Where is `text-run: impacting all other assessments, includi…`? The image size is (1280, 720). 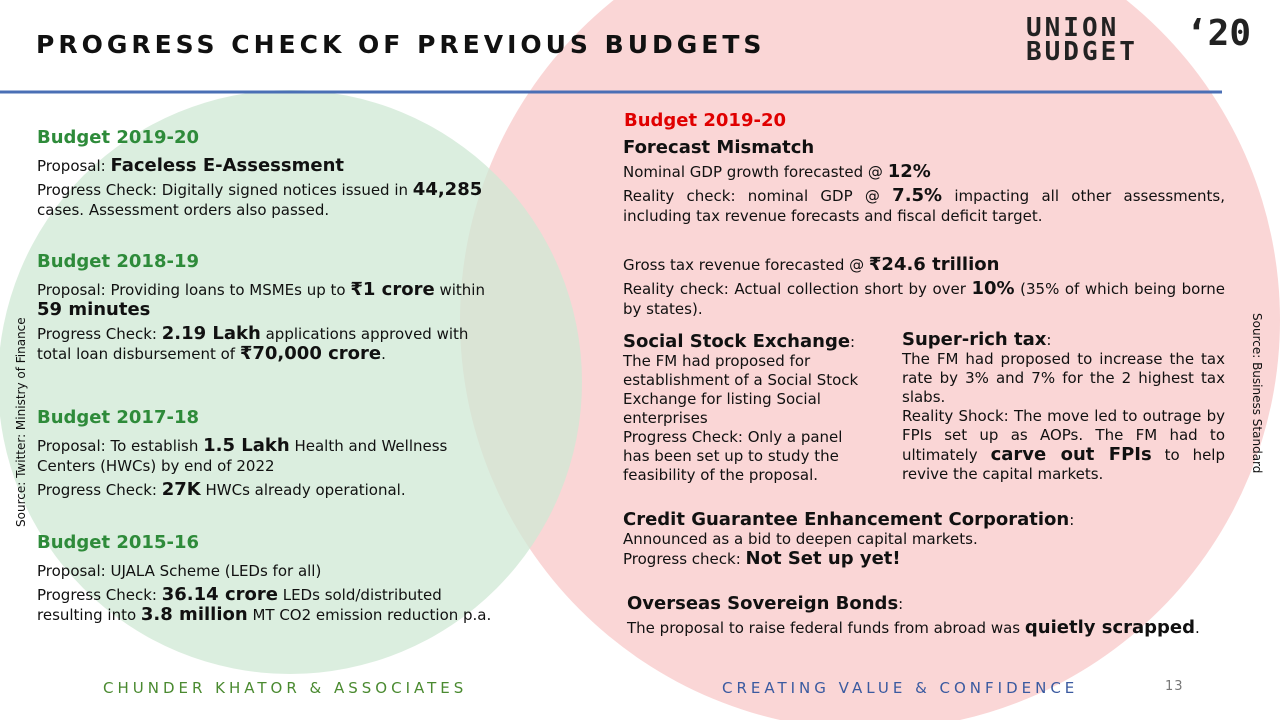
text-run: impacting all other assessments, includi… is located at coordinates (924, 206).